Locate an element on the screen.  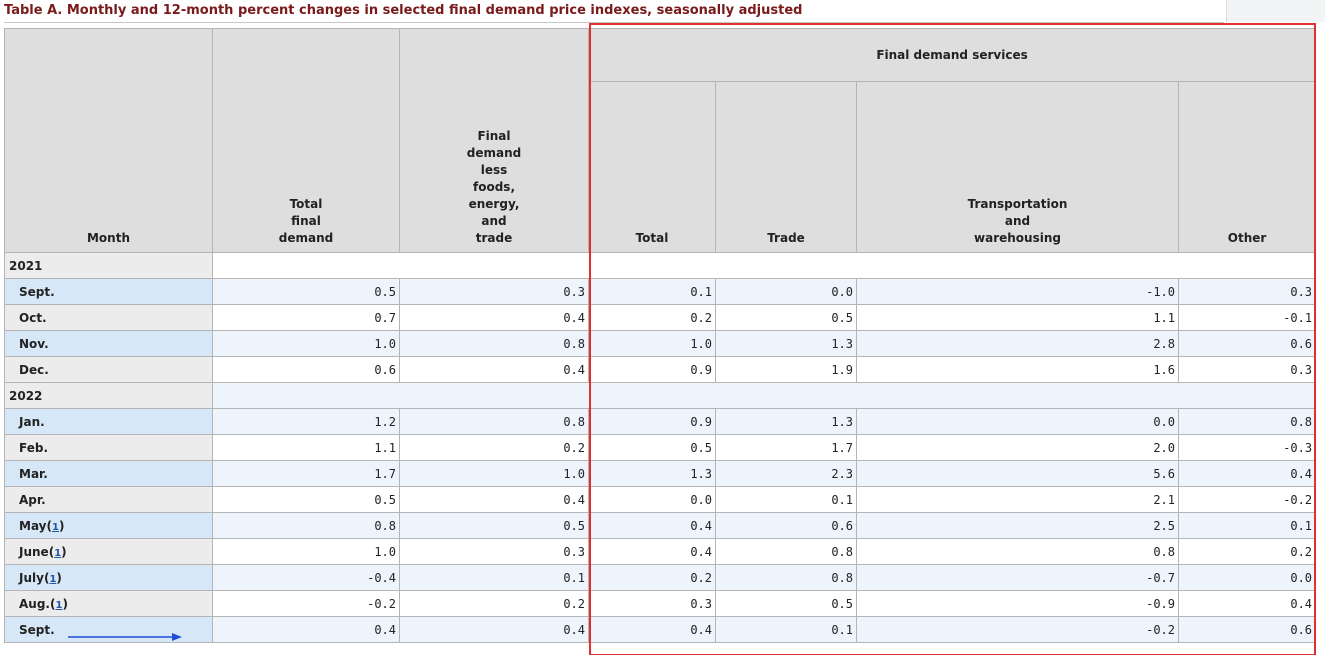
month-cell: Sept. is located at coordinates (108, 291).